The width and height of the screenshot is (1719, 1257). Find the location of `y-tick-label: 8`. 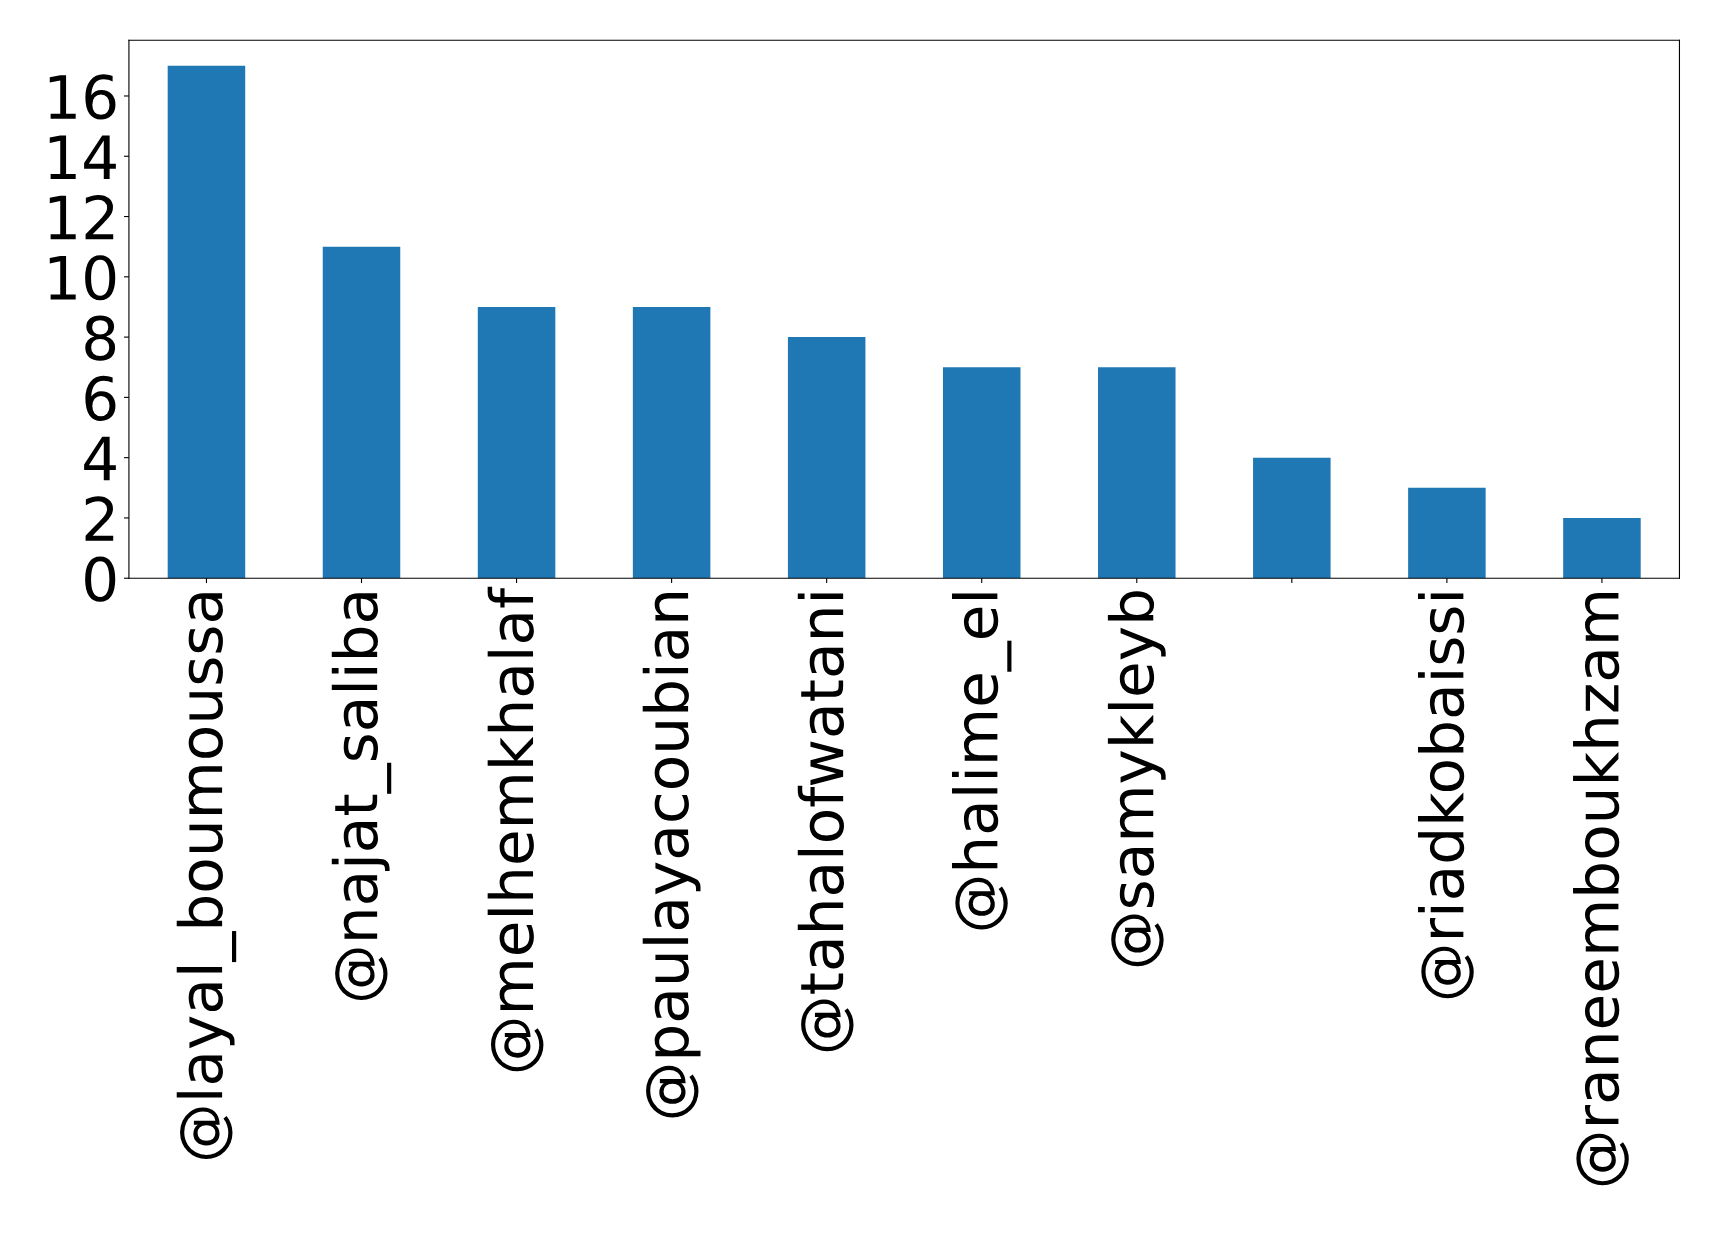

y-tick-label: 8 is located at coordinates (100, 338).